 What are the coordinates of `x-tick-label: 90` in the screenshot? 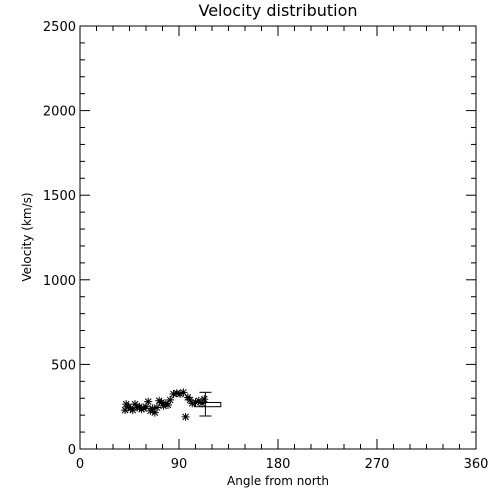 It's located at (179, 464).